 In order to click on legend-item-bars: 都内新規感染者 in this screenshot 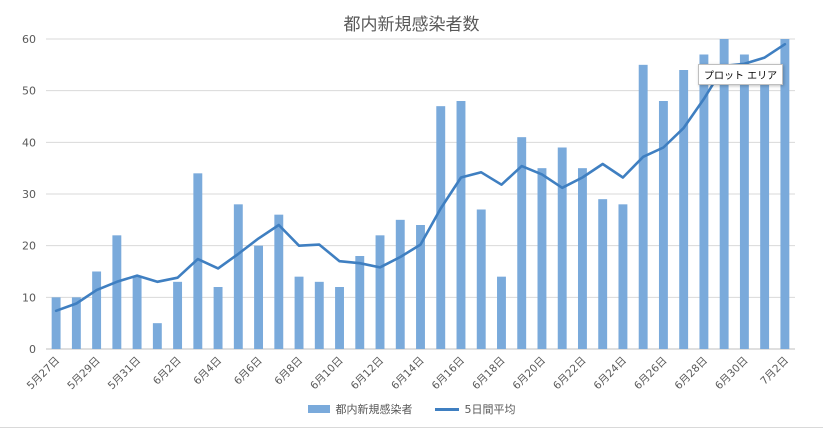, I will do `click(360, 409)`.